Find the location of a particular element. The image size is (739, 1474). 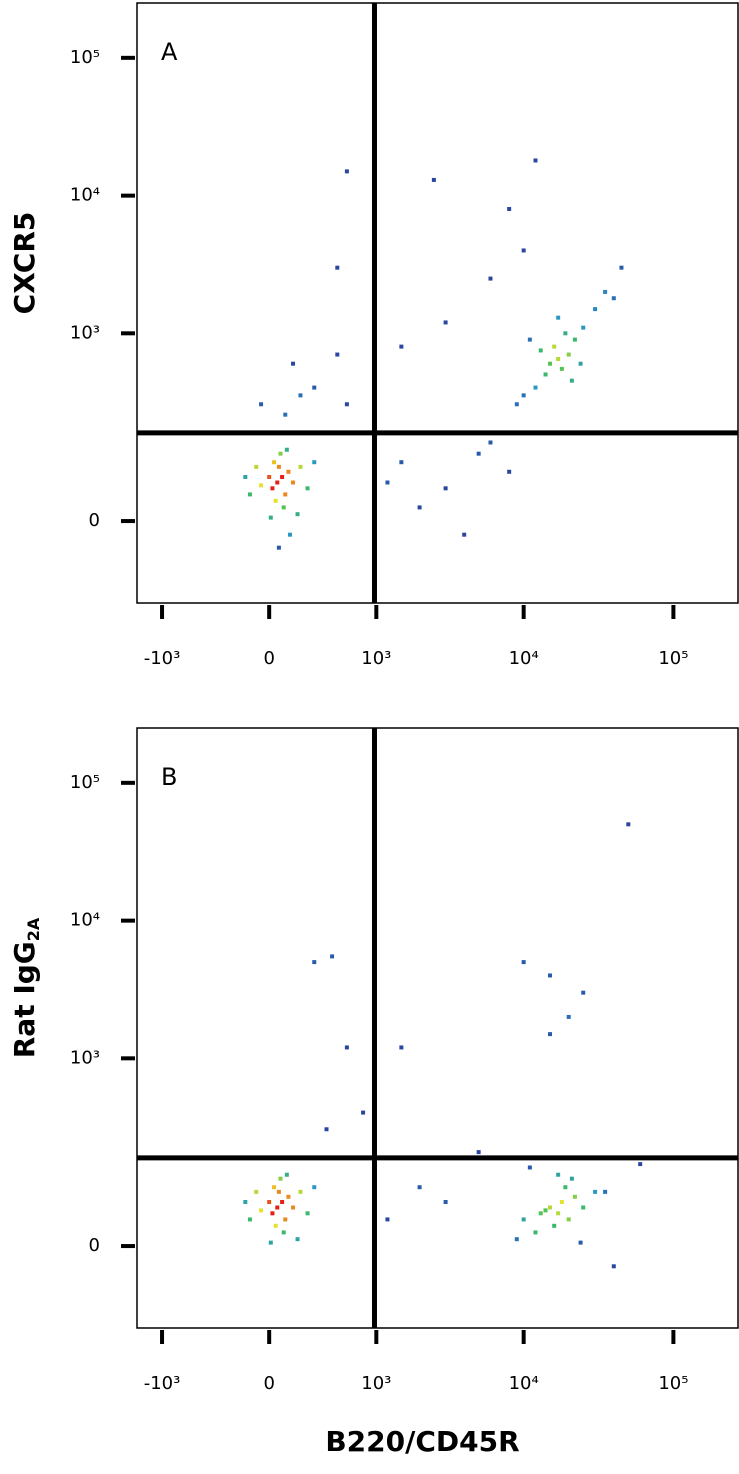

x-axis-label: B220/CD45R is located at coordinates (422, 1441).